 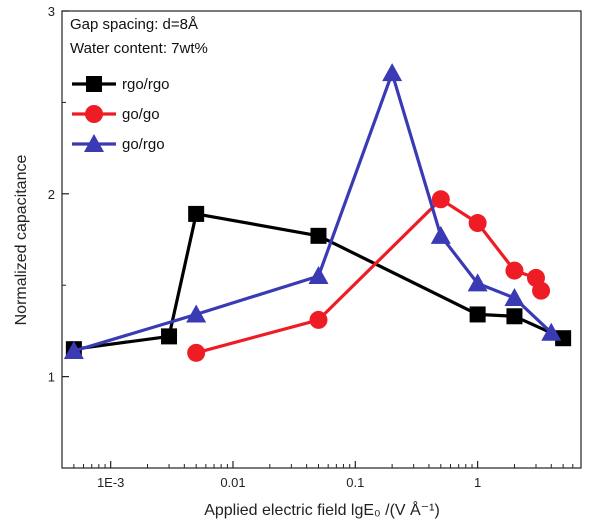 What do you see at coordinates (355, 482) in the screenshot?
I see `x-tick-label: 0.1` at bounding box center [355, 482].